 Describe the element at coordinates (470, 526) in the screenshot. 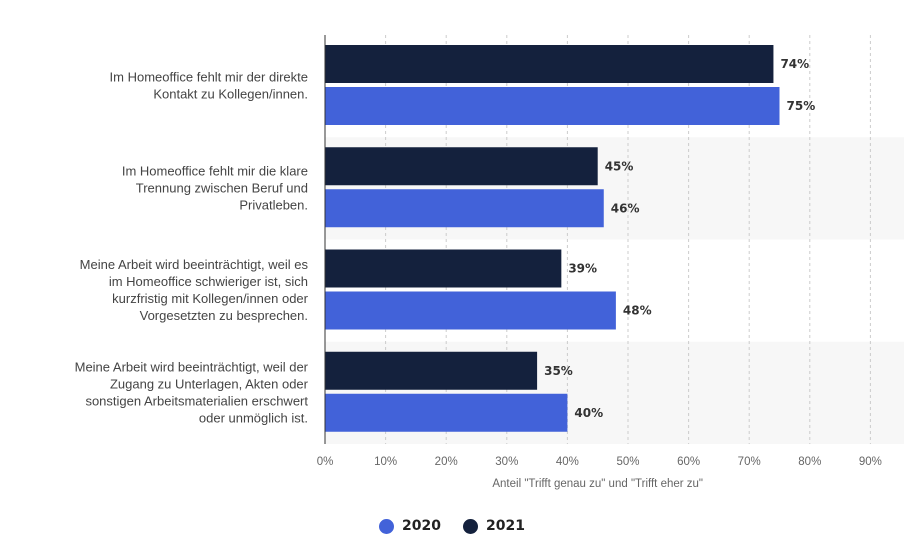

I see `legend-marker-2021` at that location.